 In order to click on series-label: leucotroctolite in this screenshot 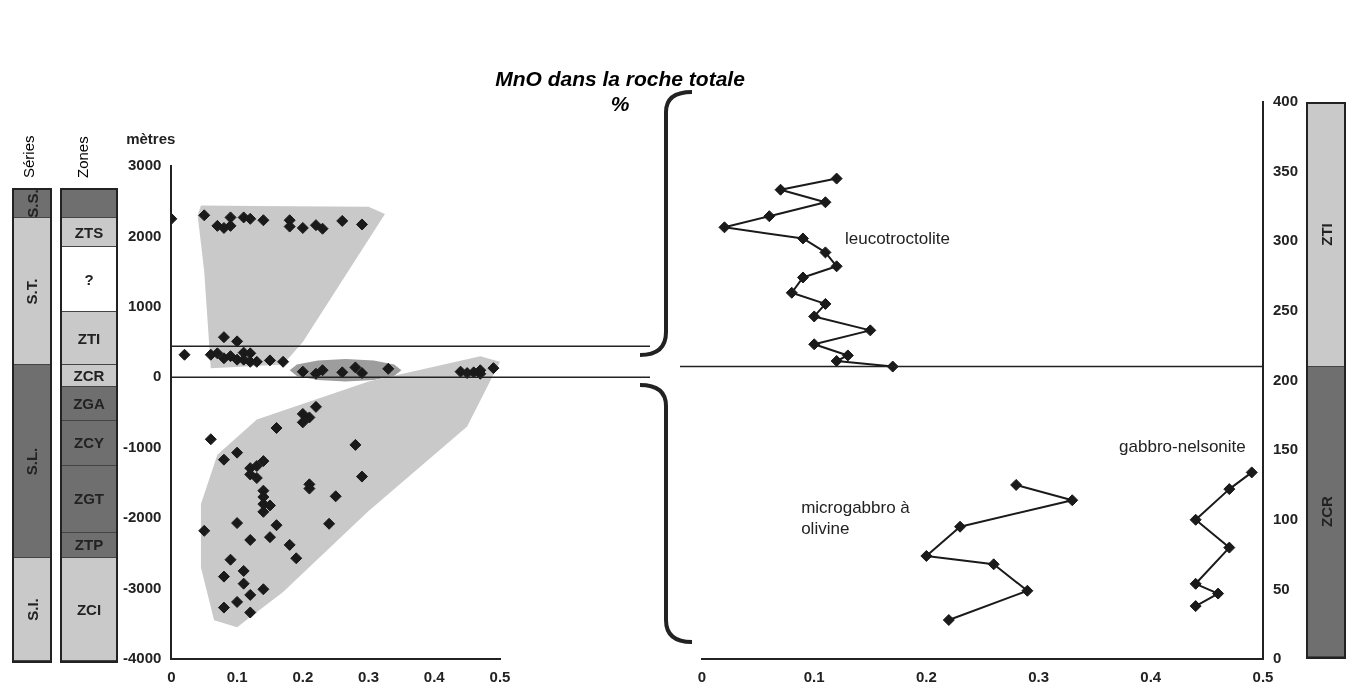, I will do `click(897, 239)`.